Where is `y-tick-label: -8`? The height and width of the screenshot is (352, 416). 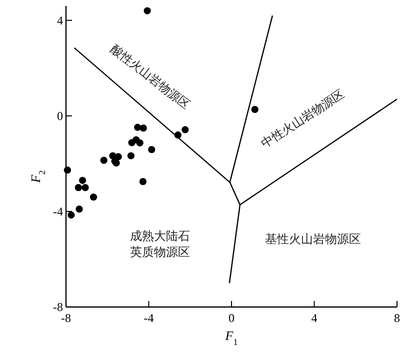 y-tick-label: -8 is located at coordinates (58, 307).